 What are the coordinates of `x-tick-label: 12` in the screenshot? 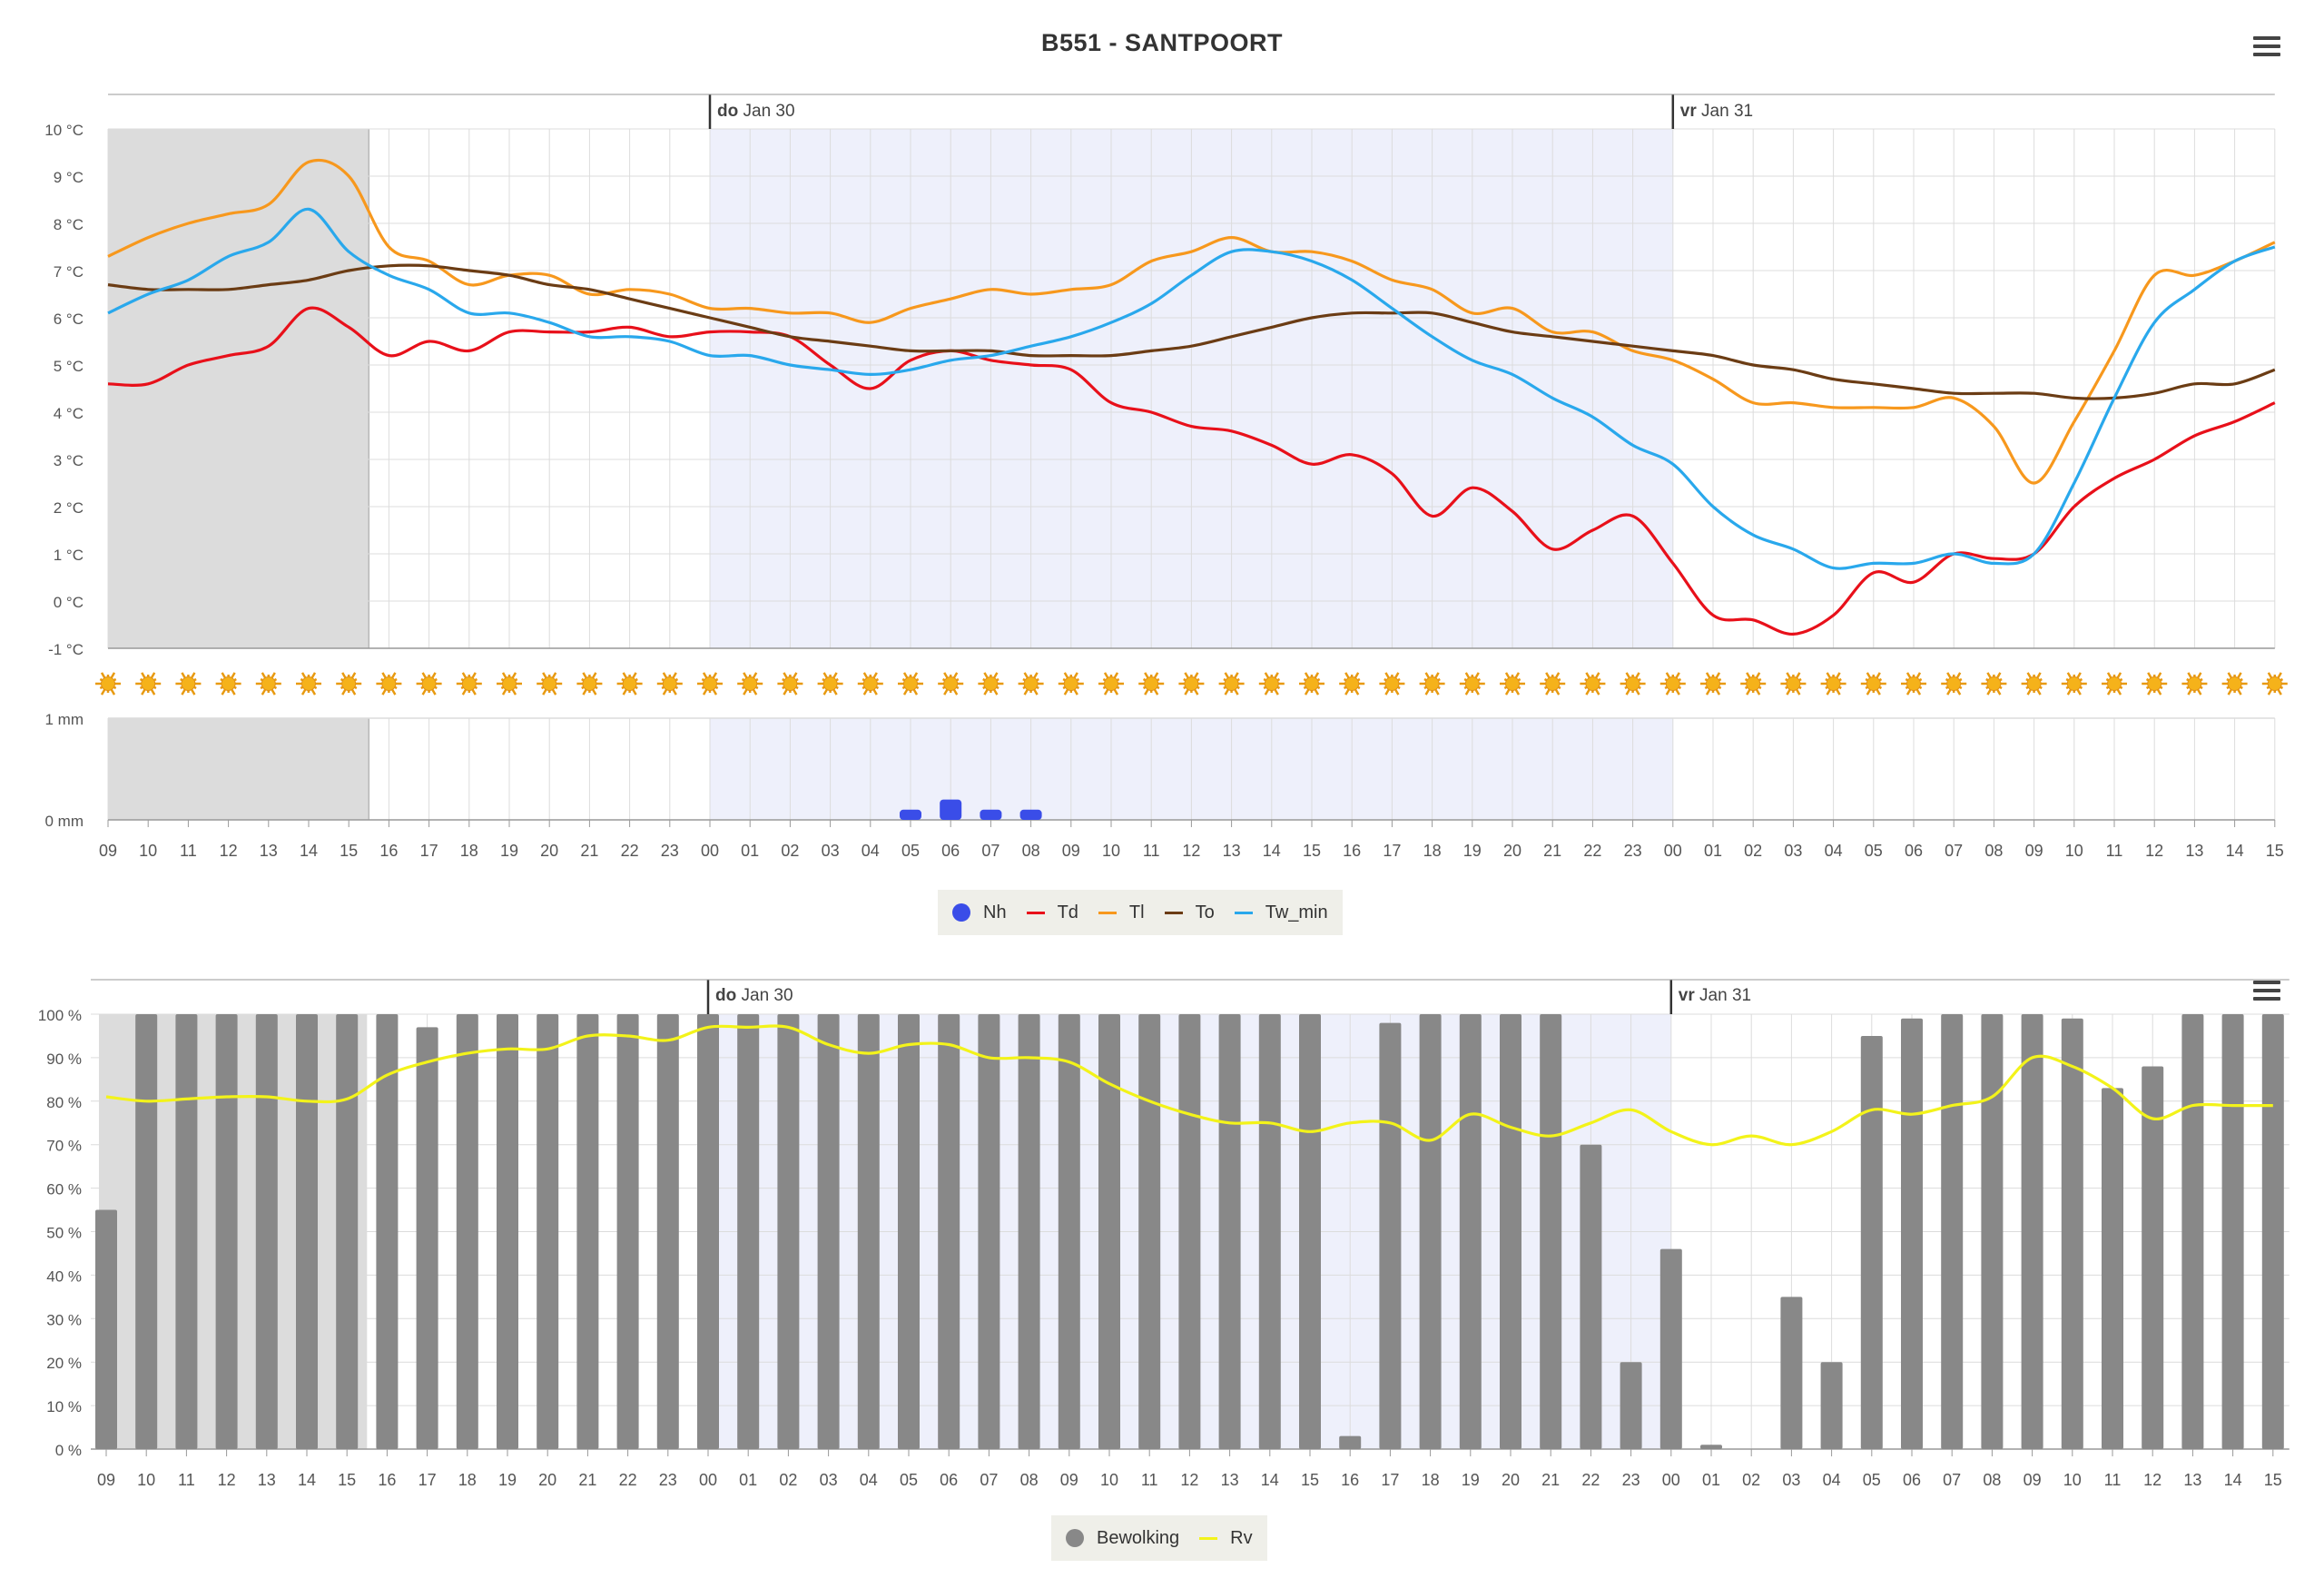 It's located at (227, 1480).